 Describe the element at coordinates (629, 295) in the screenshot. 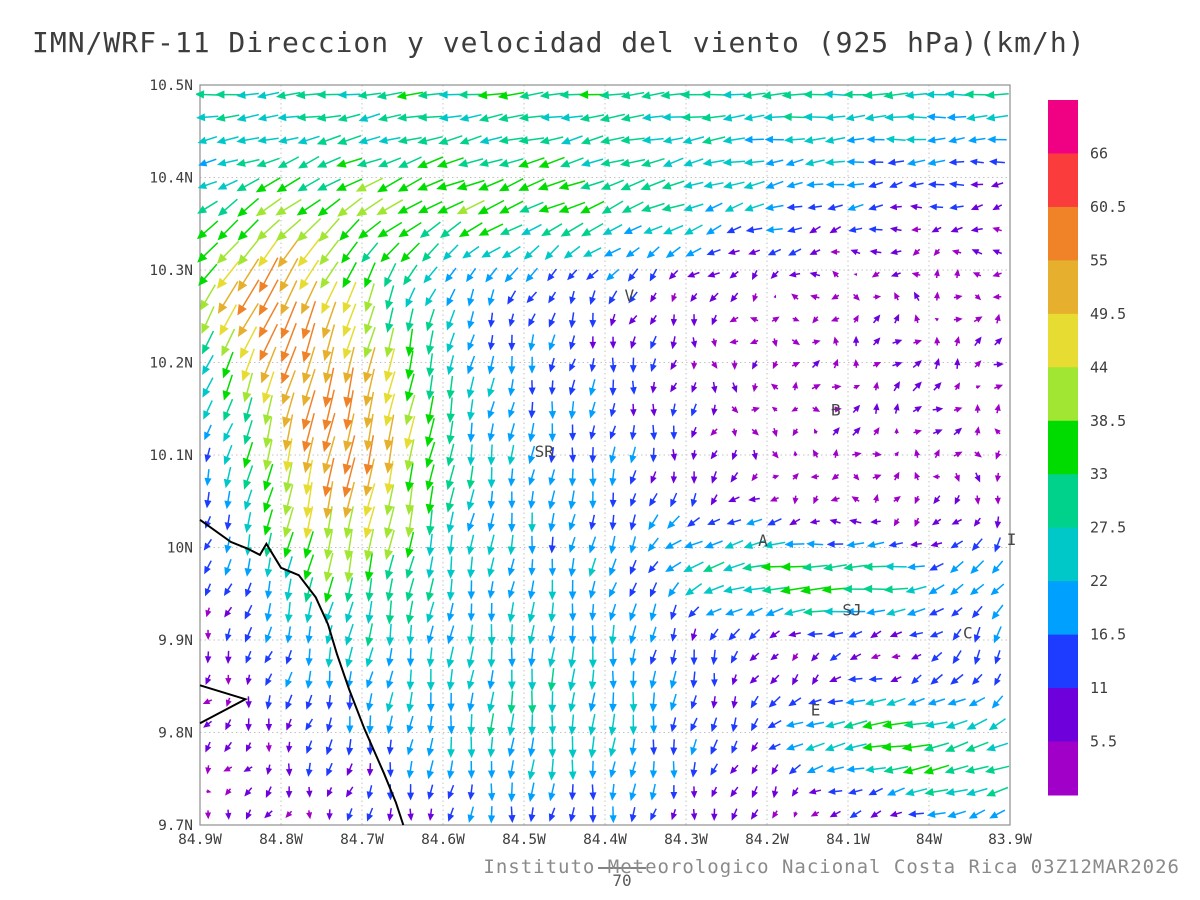

I see `station-label: V` at that location.